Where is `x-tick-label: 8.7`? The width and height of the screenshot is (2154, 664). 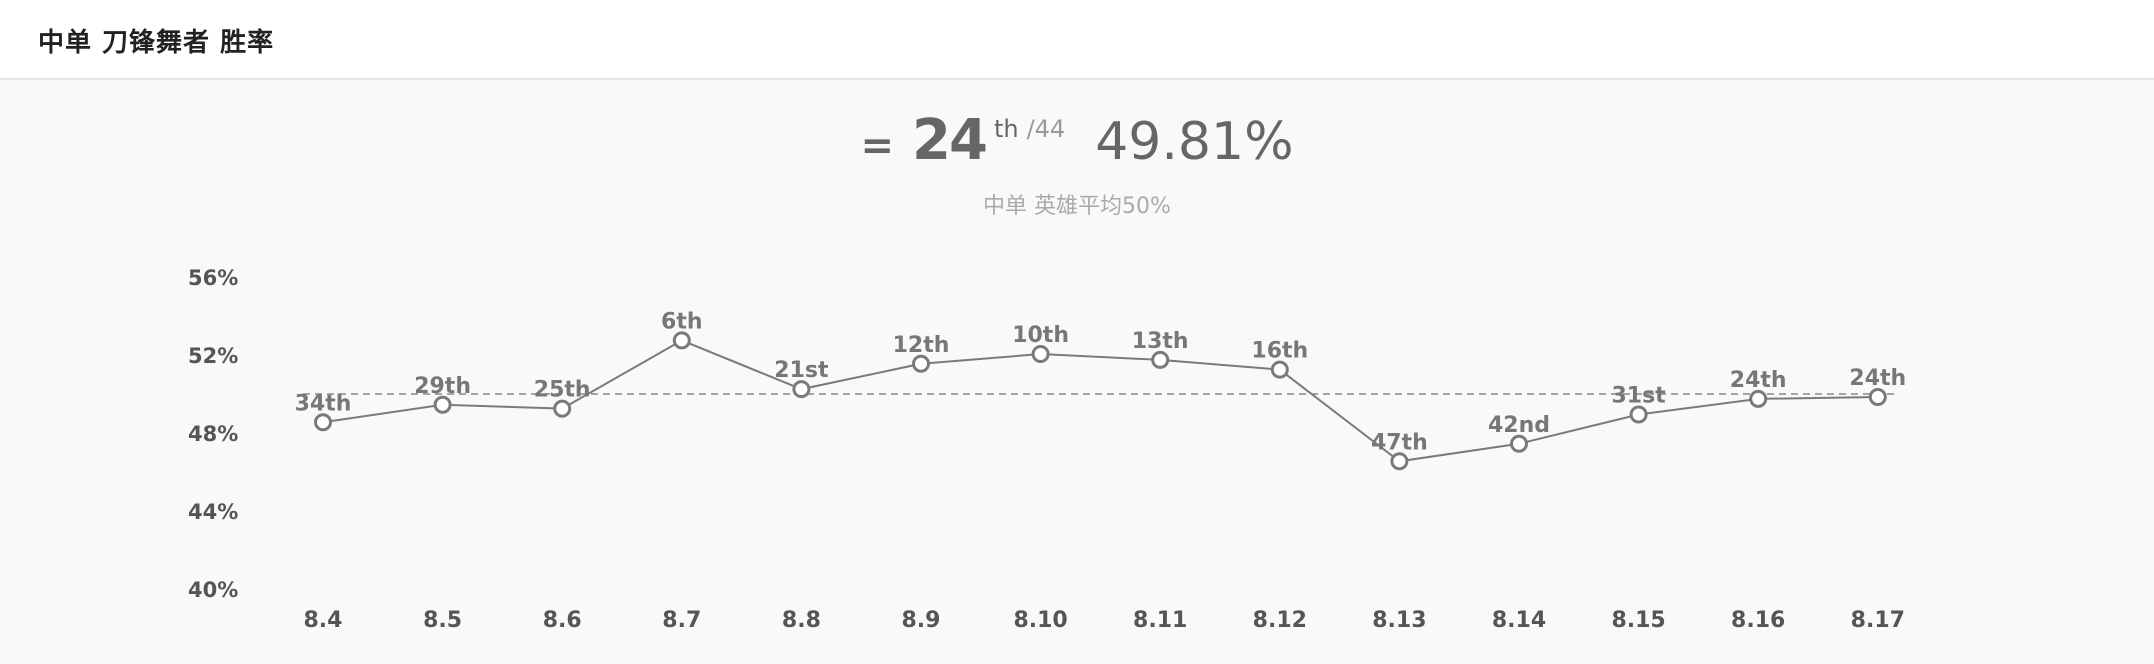 x-tick-label: 8.7 is located at coordinates (681, 620).